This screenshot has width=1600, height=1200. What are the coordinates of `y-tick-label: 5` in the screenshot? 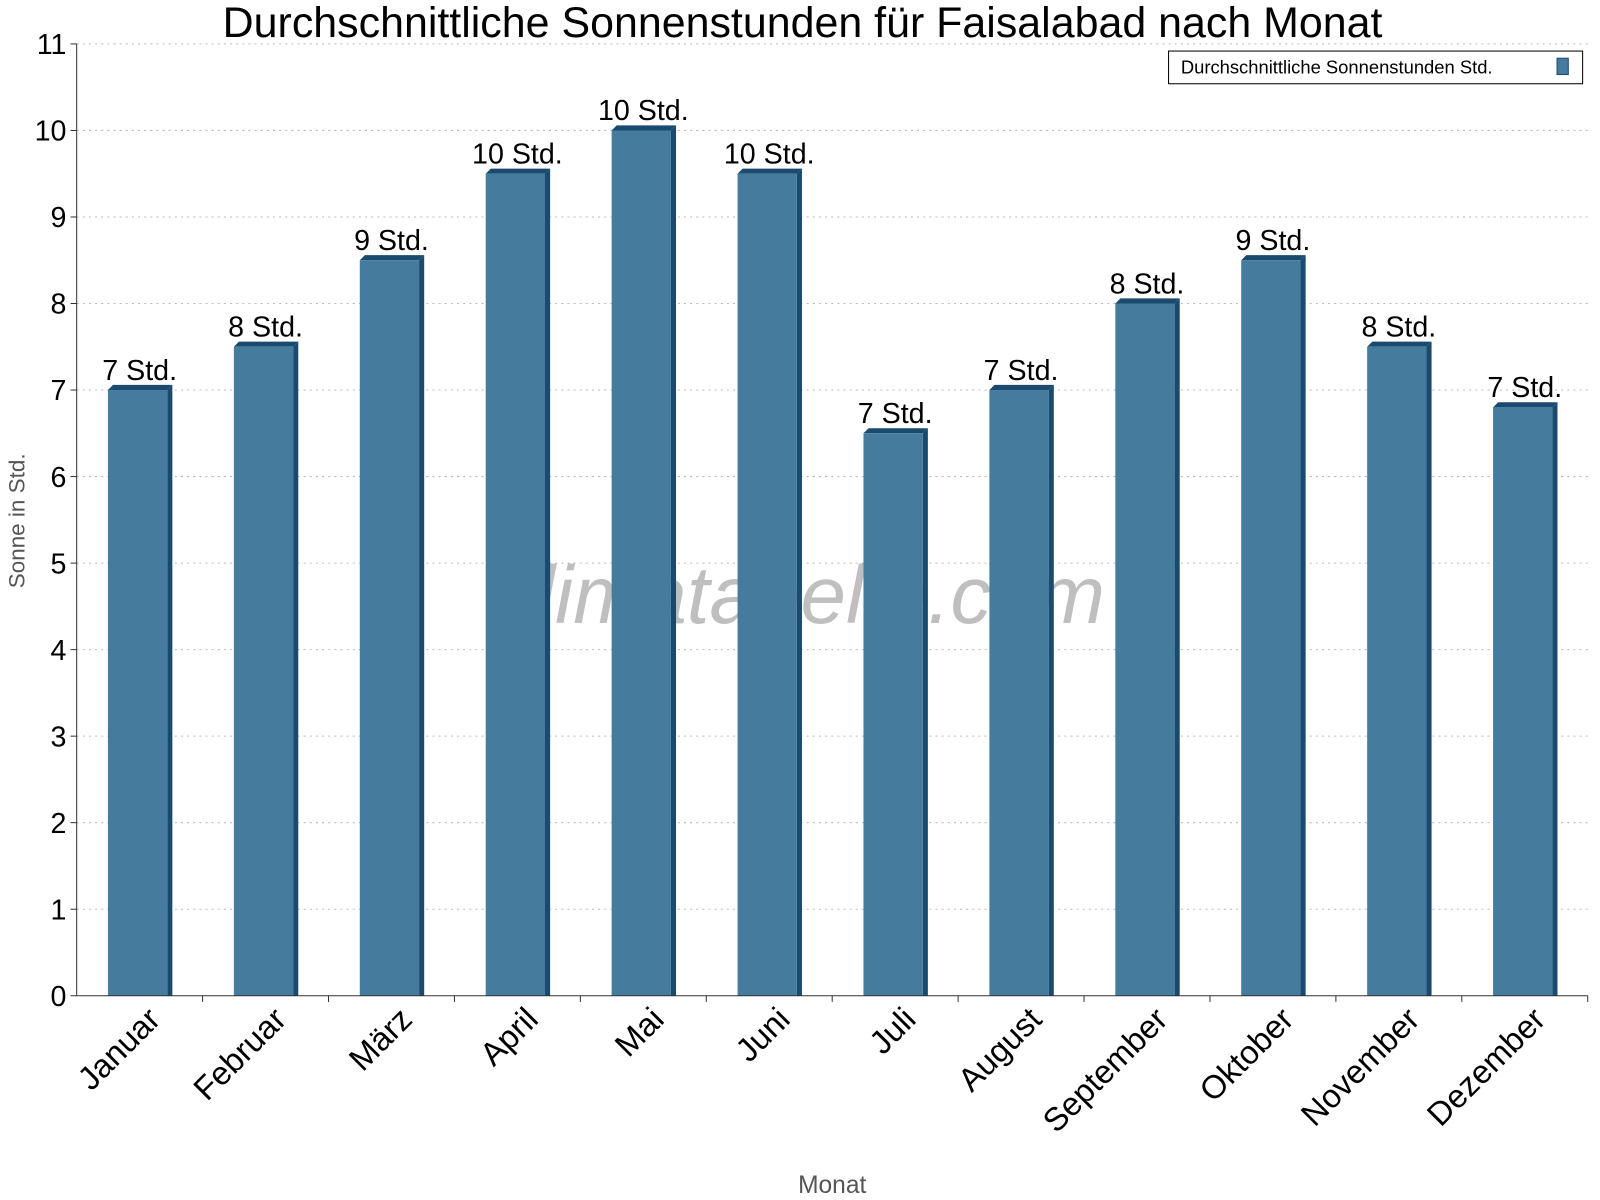 It's located at (59, 564).